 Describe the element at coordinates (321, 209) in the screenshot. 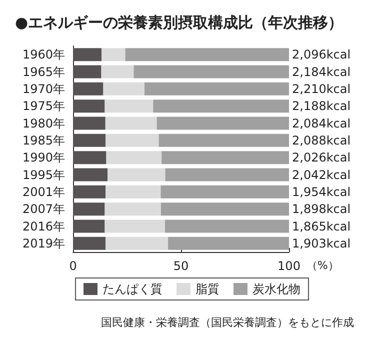

I see `text: 1,898kcal` at that location.